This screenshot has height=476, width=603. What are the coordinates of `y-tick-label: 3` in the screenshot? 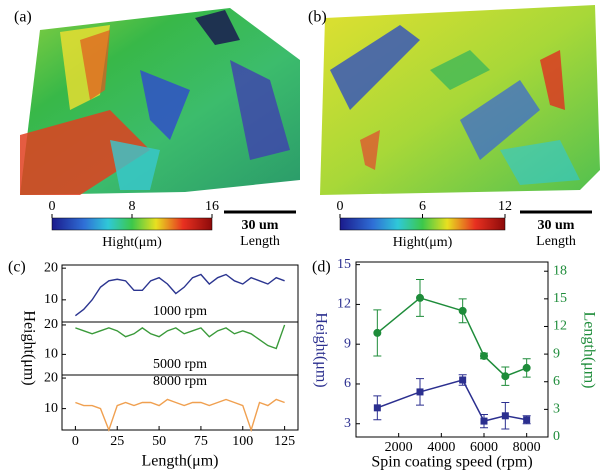 It's located at (347, 423).